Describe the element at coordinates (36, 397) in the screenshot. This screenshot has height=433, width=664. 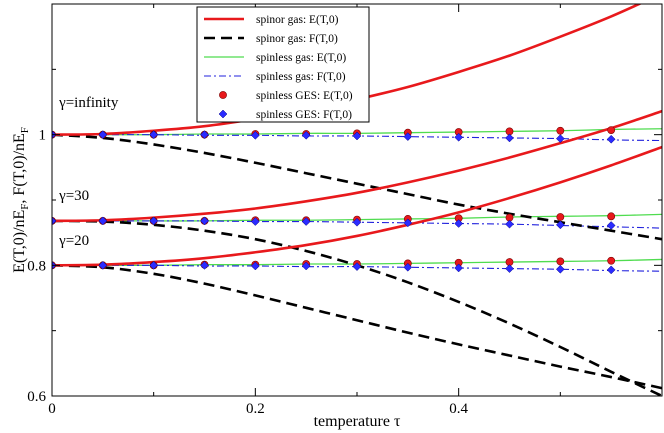
I see `y-tick-label: 0.6` at that location.